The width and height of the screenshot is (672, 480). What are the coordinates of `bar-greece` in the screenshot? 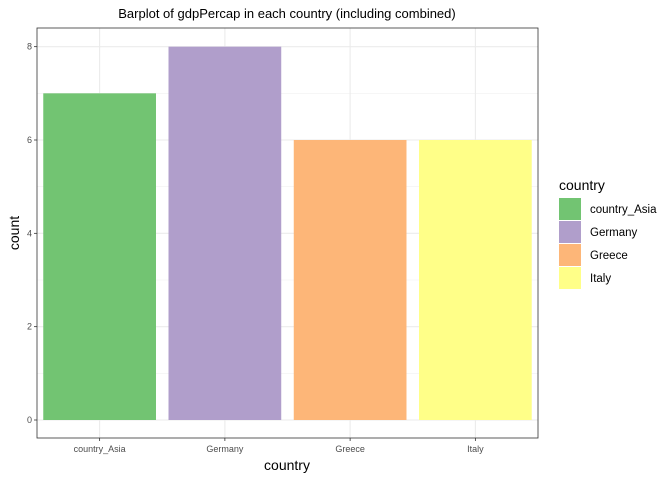 It's located at (350, 280).